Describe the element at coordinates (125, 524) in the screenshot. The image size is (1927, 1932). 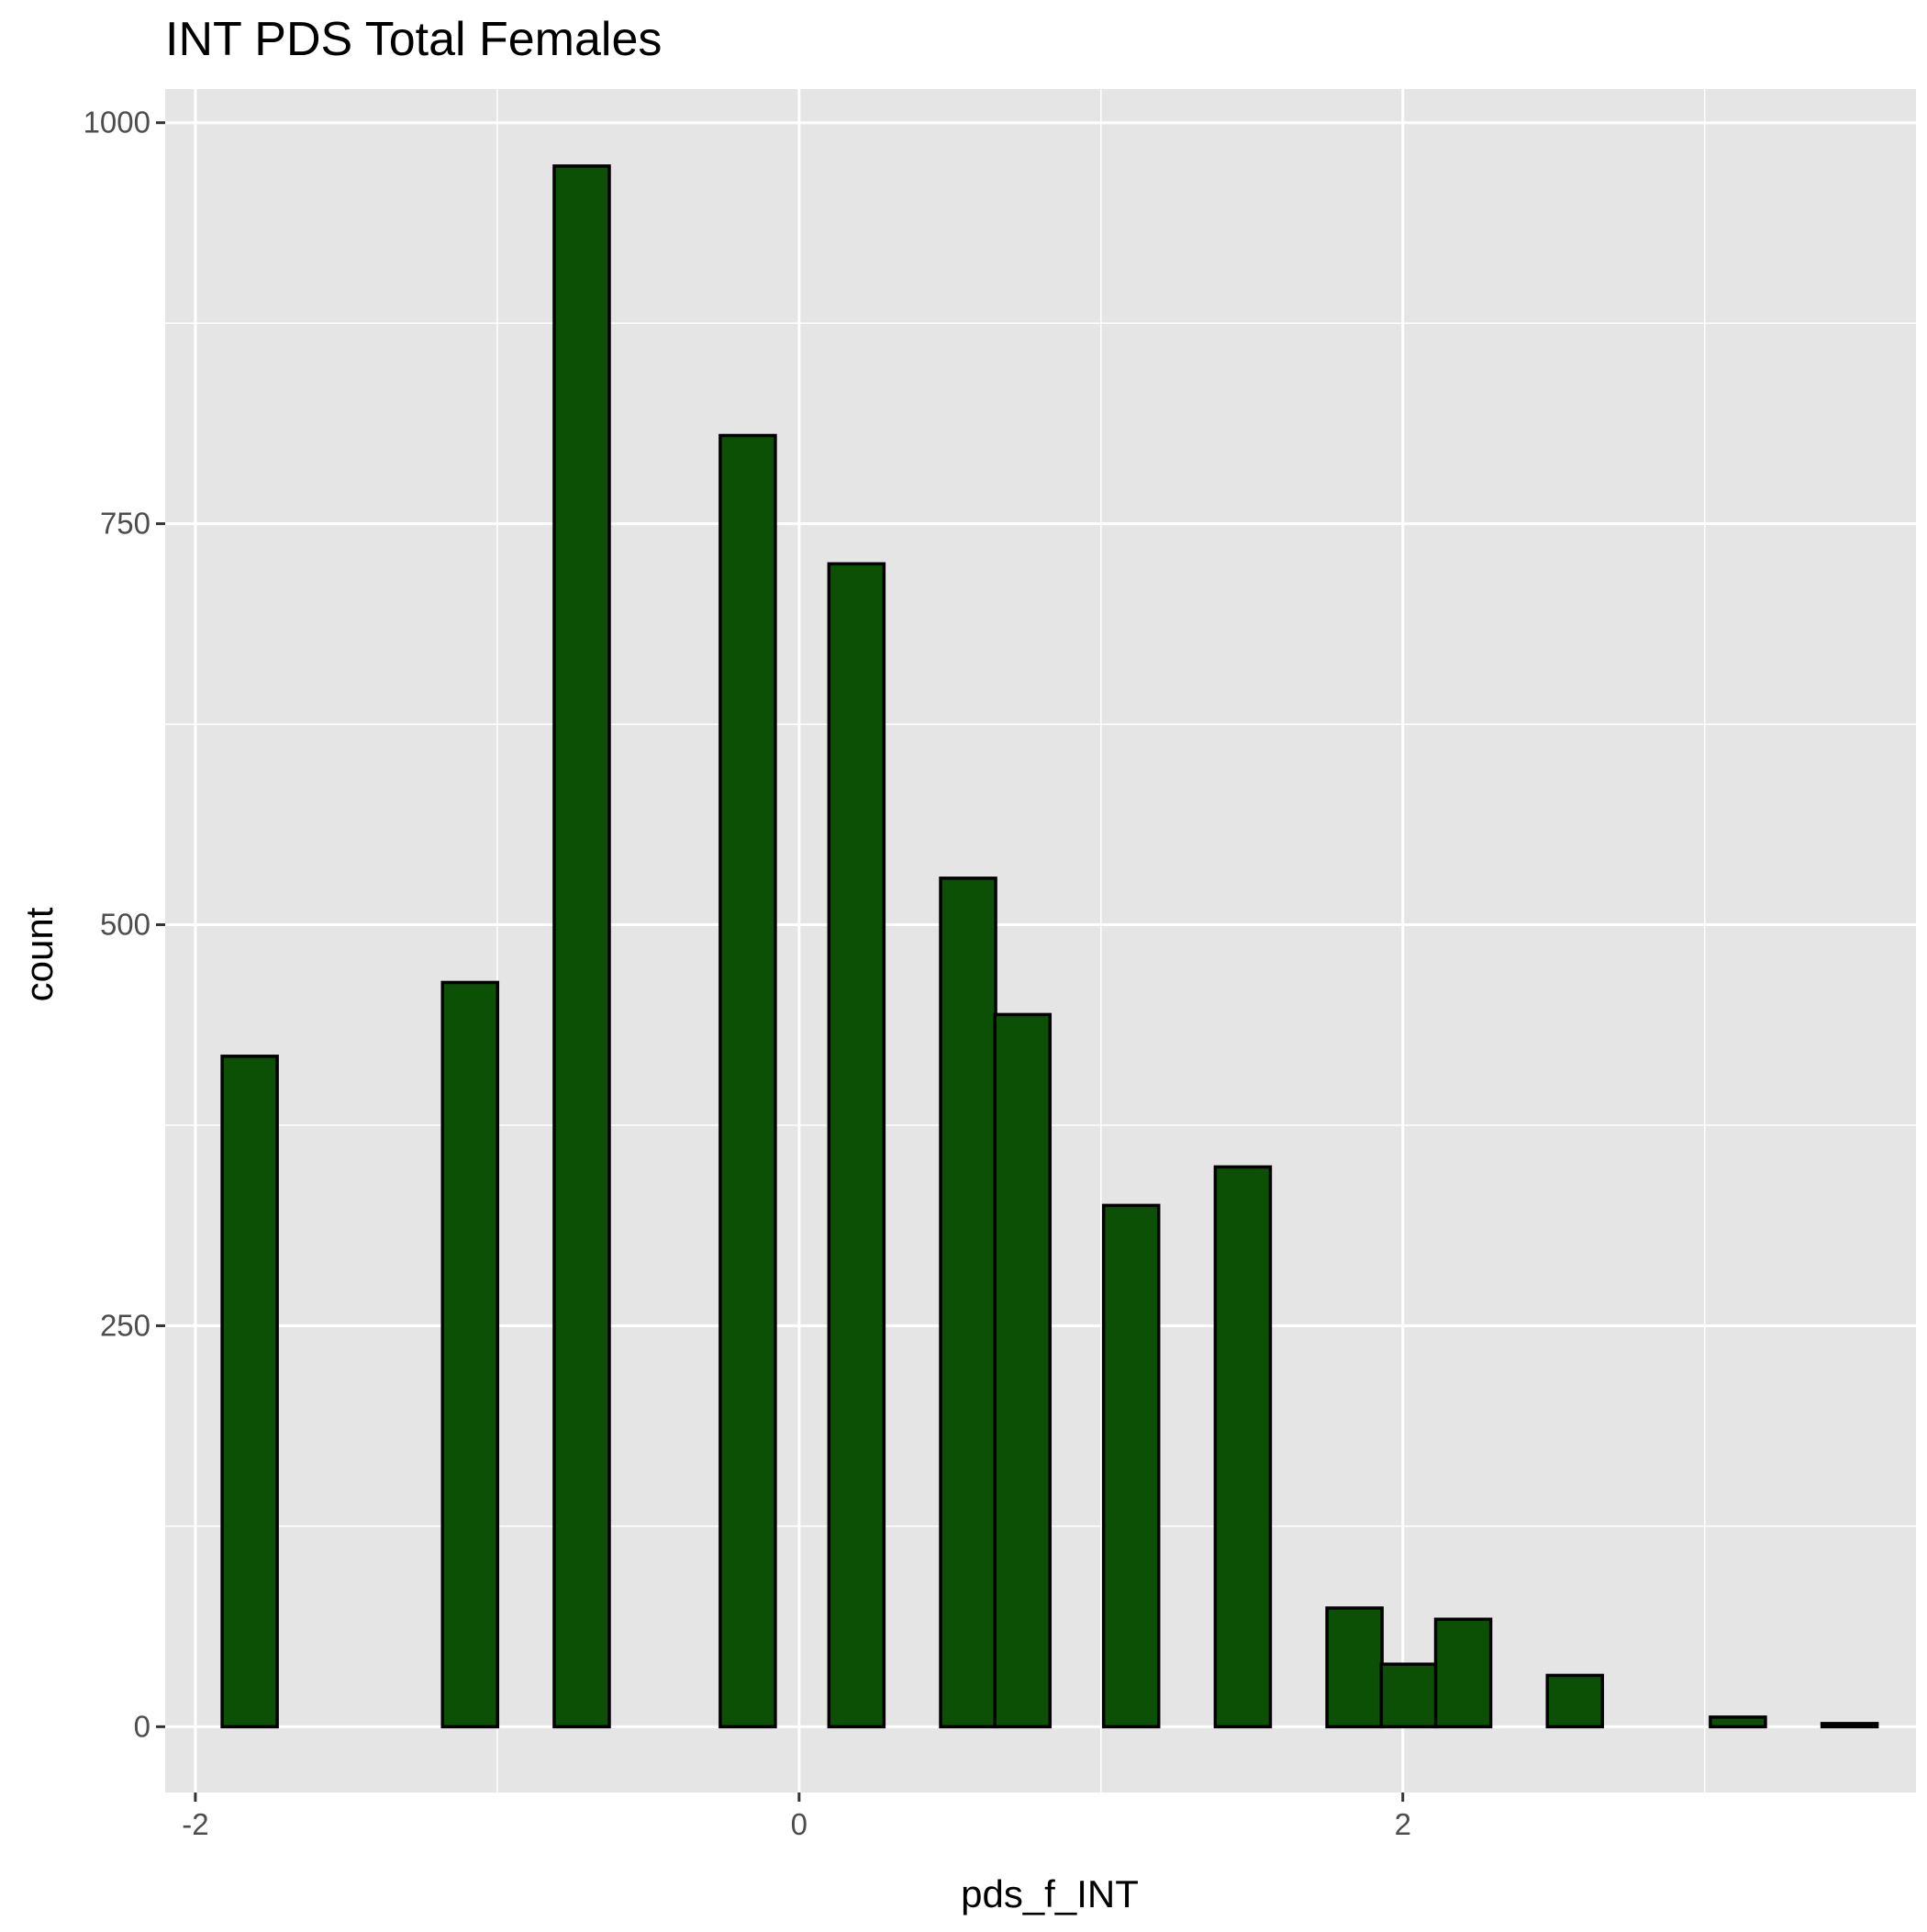
I see `y-tick-label: 750` at that location.